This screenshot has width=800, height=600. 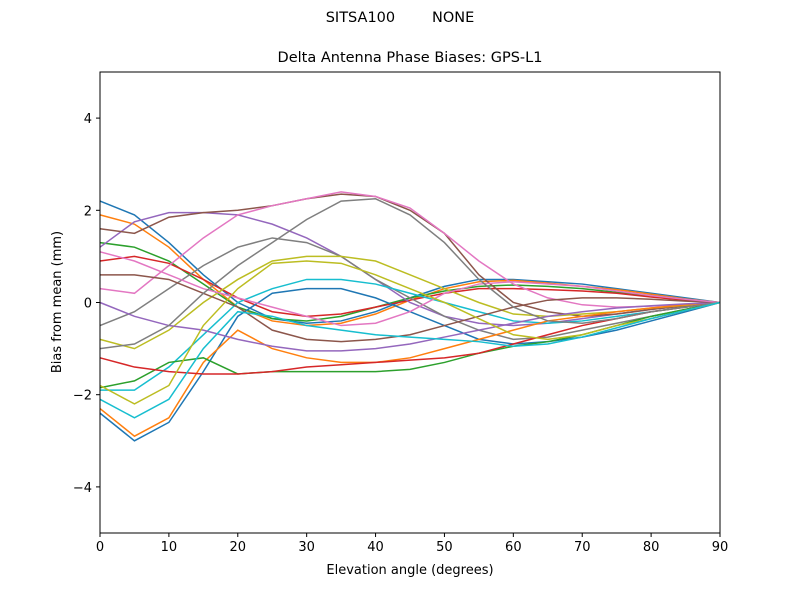 What do you see at coordinates (412, 544) in the screenshot?
I see `x-axis: 0 10 20 30 40 50 60 70 80 90` at bounding box center [412, 544].